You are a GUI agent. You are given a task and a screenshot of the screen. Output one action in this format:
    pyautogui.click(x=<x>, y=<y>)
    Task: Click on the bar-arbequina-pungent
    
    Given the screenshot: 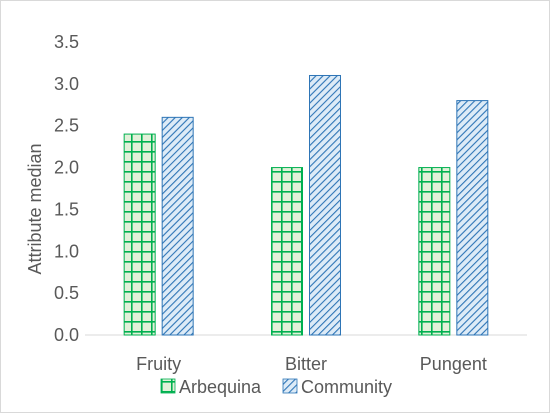 What is the action you would take?
    pyautogui.click(x=434, y=251)
    